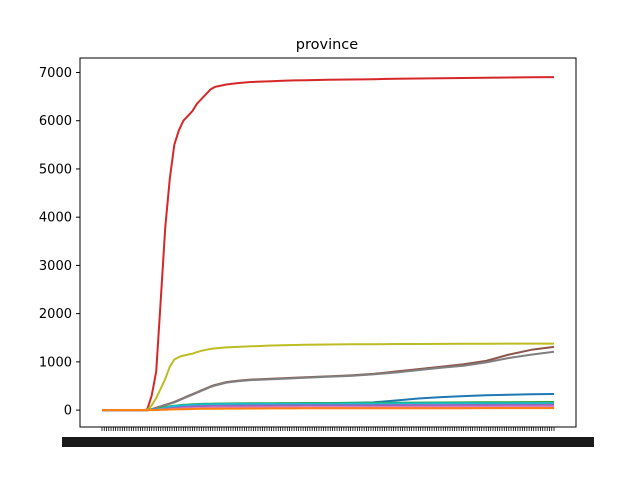 The image size is (640, 480). I want to click on y-tick-label: 6000, so click(55, 121).